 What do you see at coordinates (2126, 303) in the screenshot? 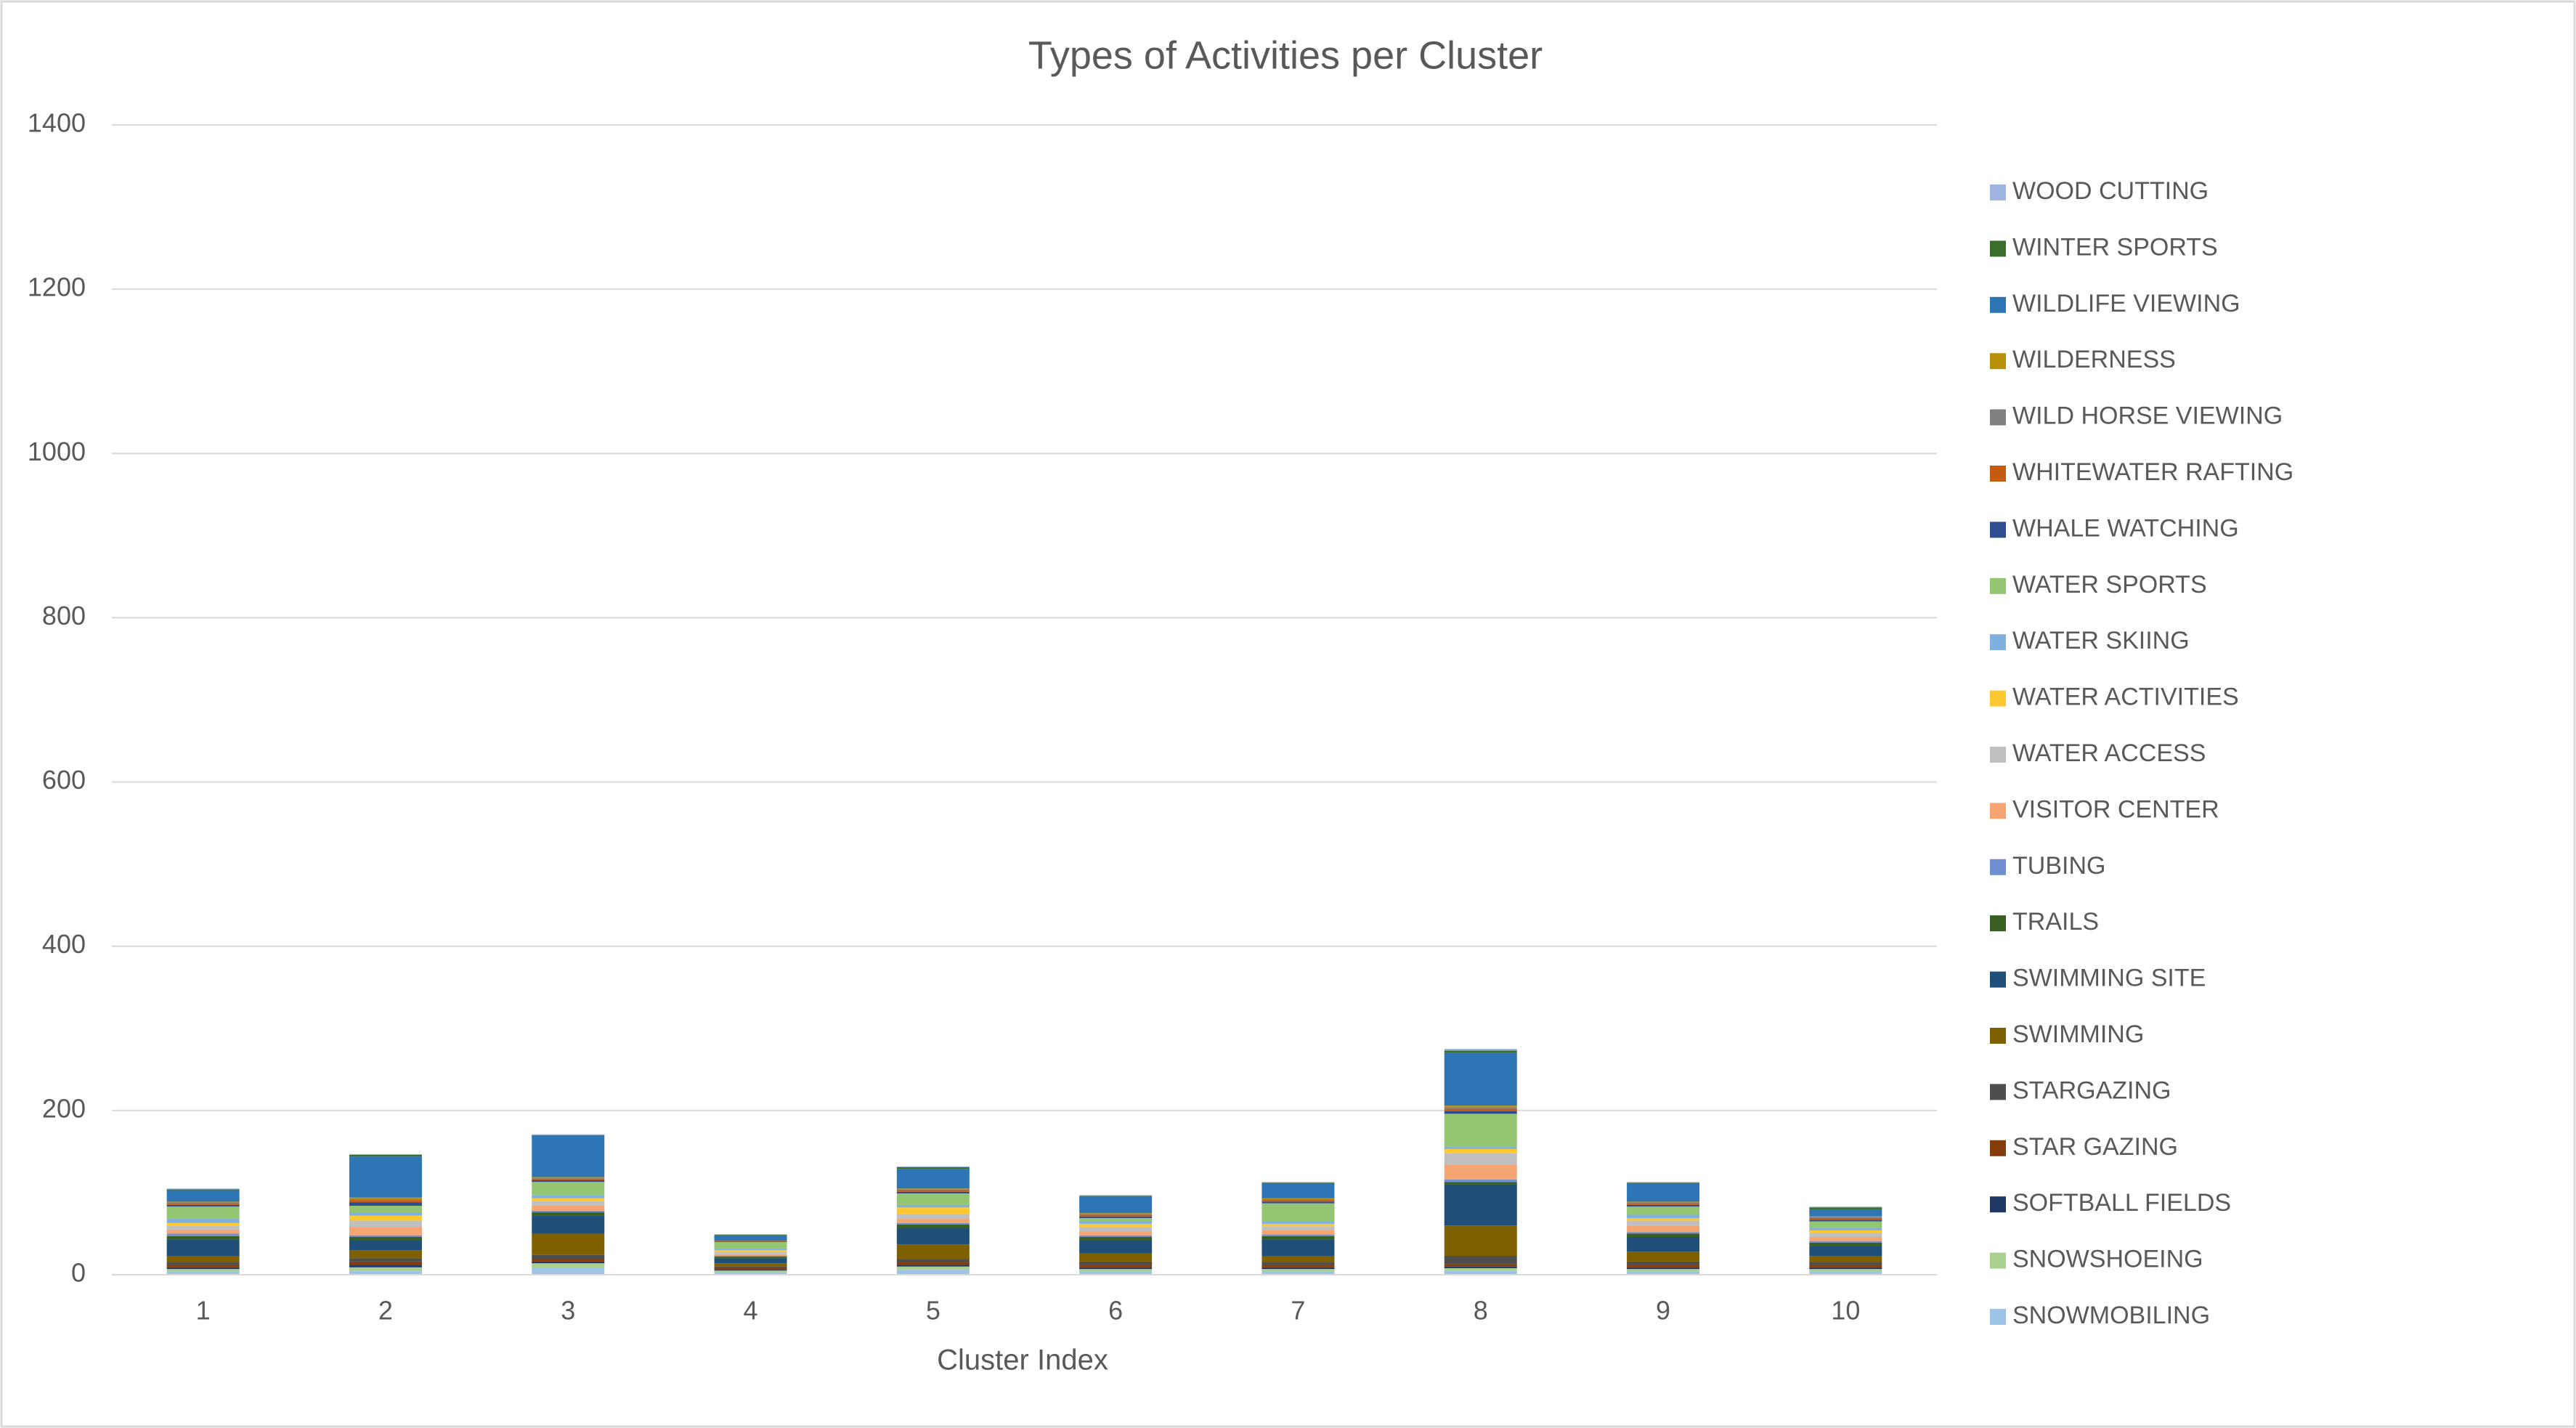
I see `legend-label: WILDLIFE VIEWING` at bounding box center [2126, 303].